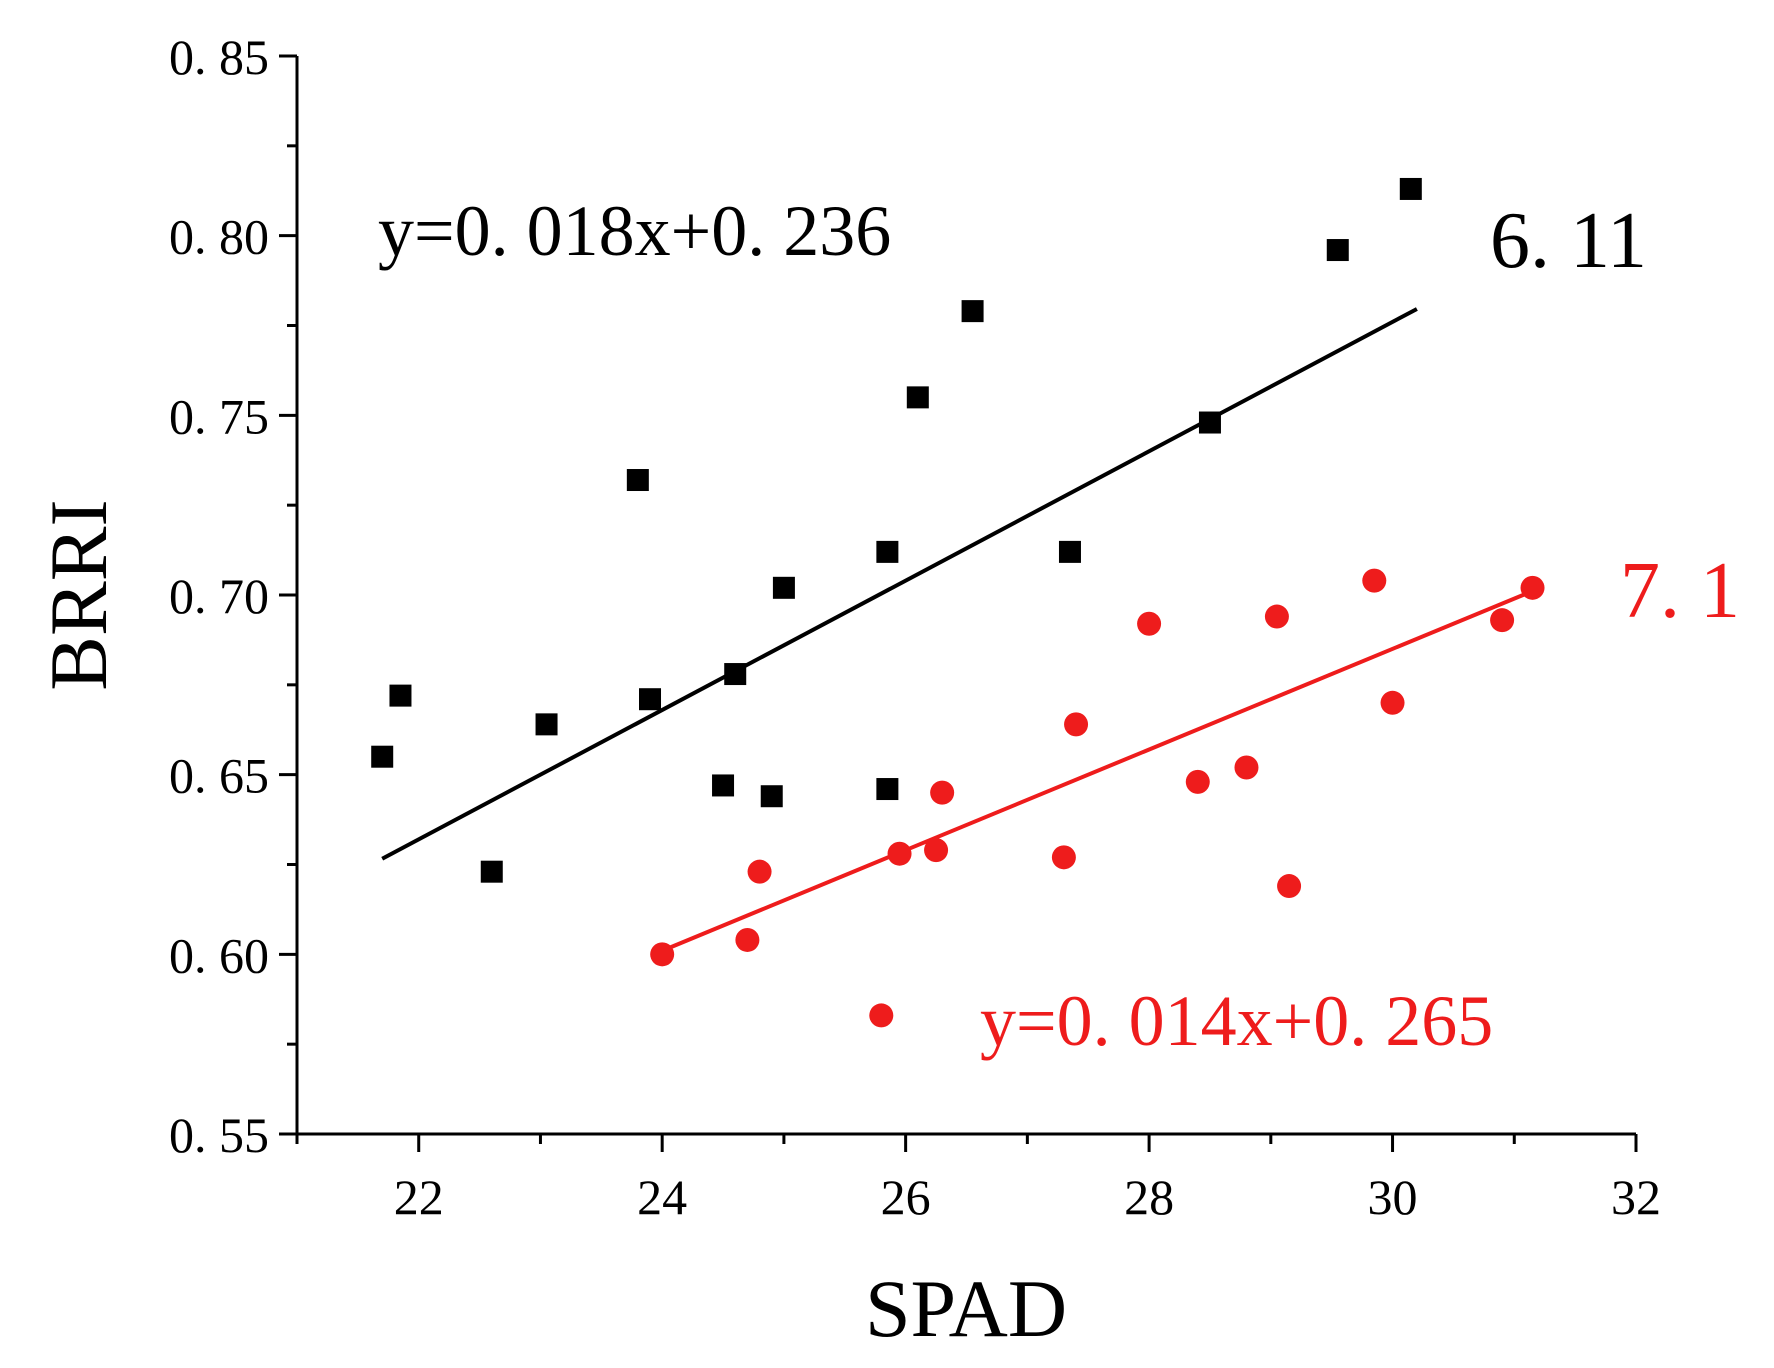  I want to click on x-tick-label: 30, so click(1393, 1197).